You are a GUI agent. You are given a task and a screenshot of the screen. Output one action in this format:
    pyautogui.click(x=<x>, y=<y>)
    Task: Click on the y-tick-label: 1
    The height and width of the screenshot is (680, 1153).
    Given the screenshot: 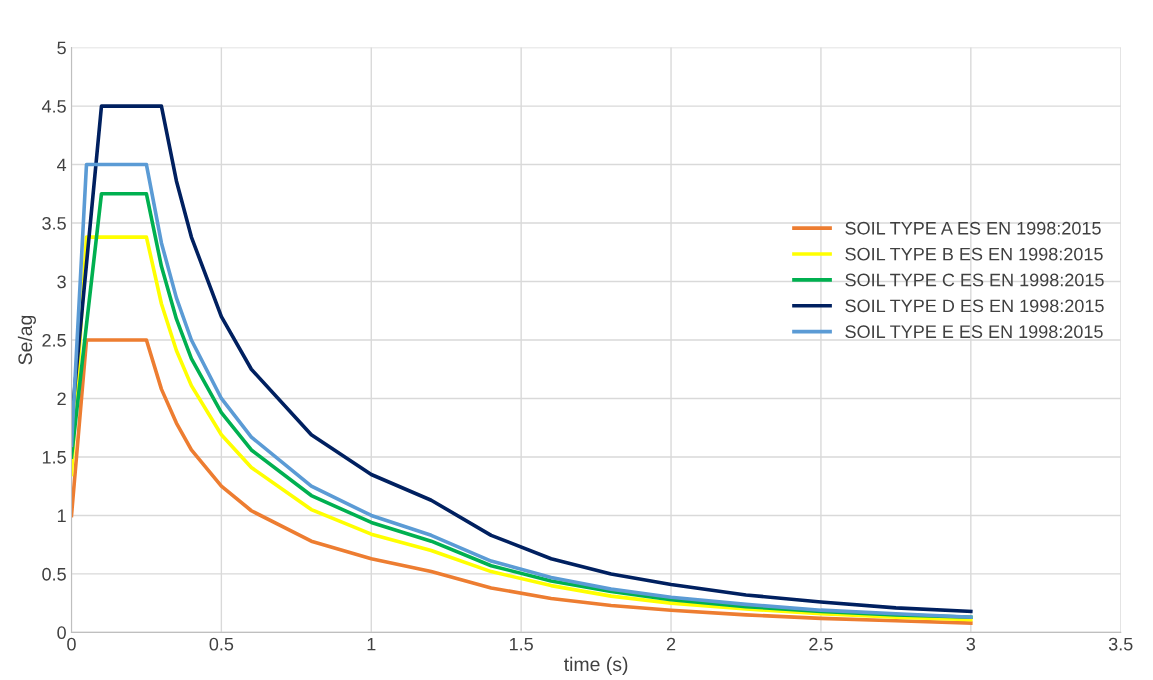 What is the action you would take?
    pyautogui.click(x=61, y=515)
    